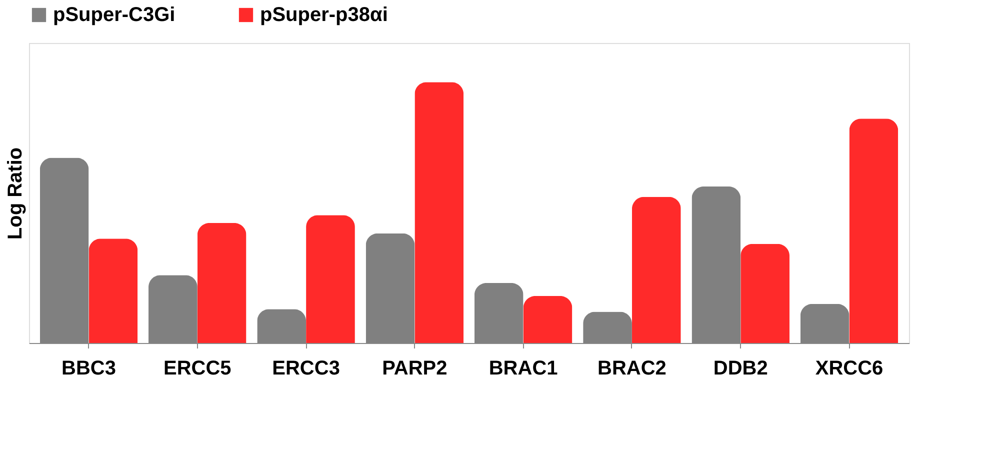 The width and height of the screenshot is (985, 450). Describe the element at coordinates (15, 193) in the screenshot. I see `y-axis-title: Log Ratio` at that location.